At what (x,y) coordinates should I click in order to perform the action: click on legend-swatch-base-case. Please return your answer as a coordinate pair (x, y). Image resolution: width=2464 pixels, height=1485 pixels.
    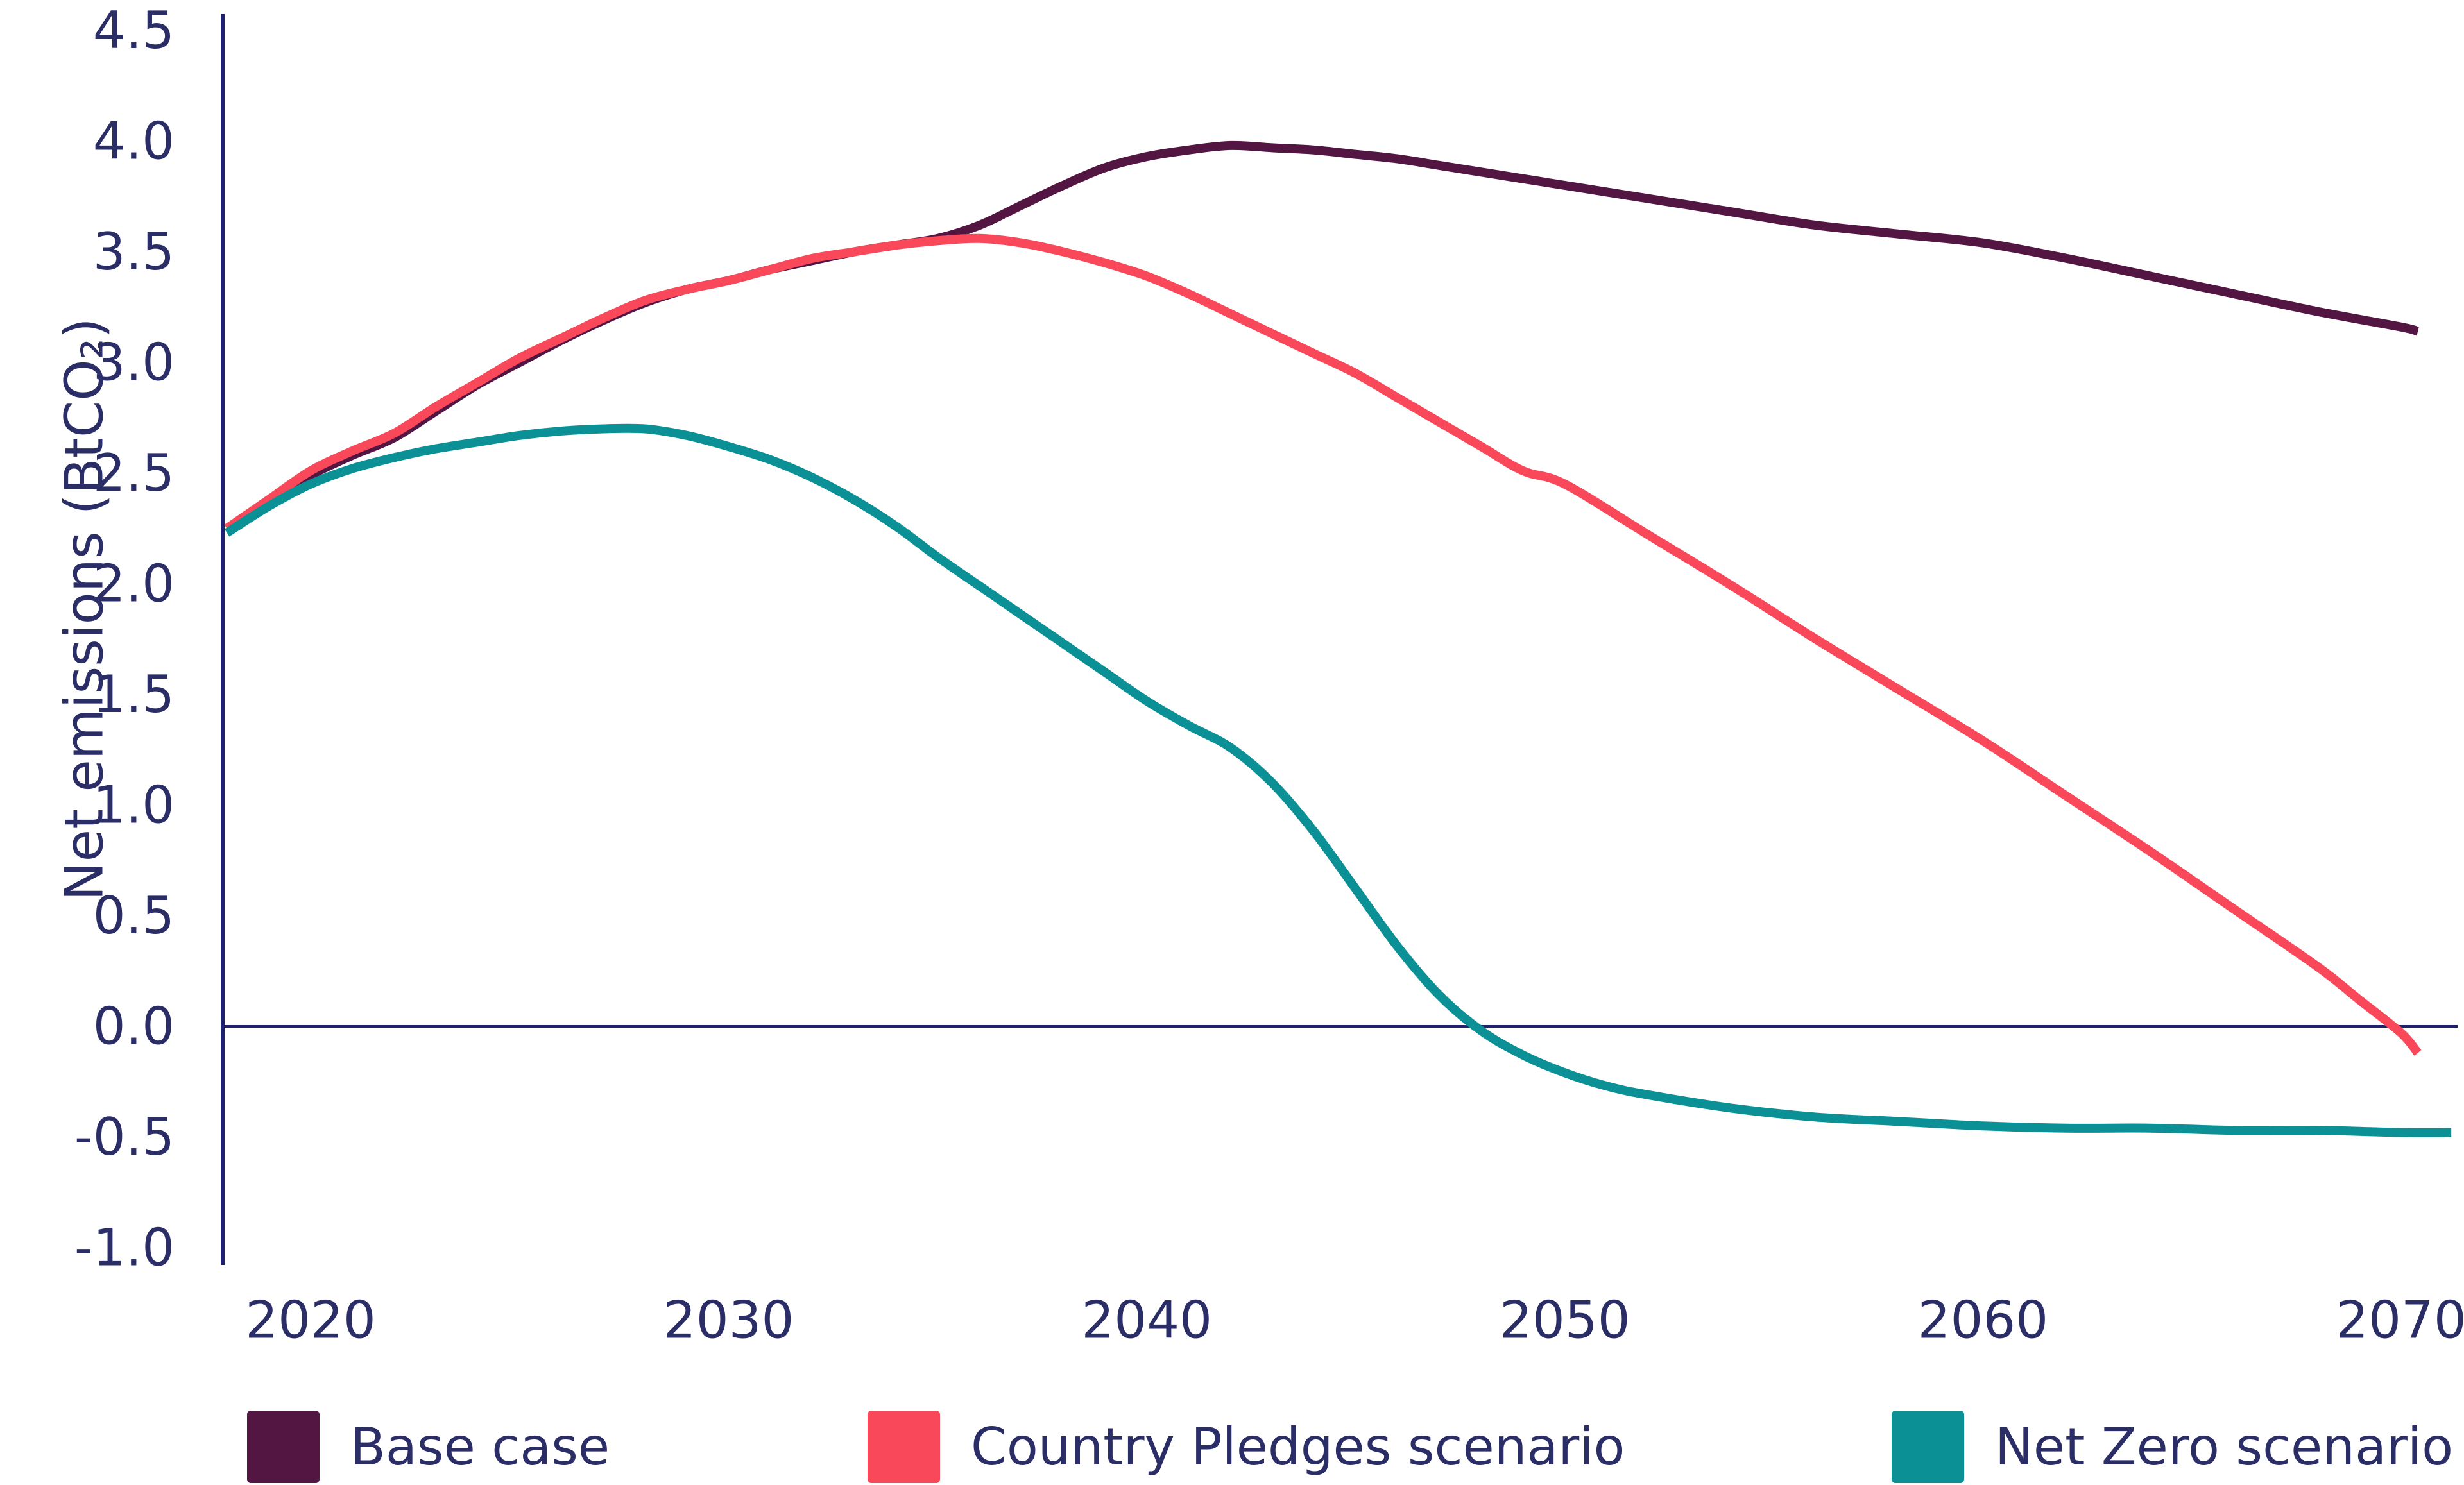
    Looking at the image, I should click on (283, 1447).